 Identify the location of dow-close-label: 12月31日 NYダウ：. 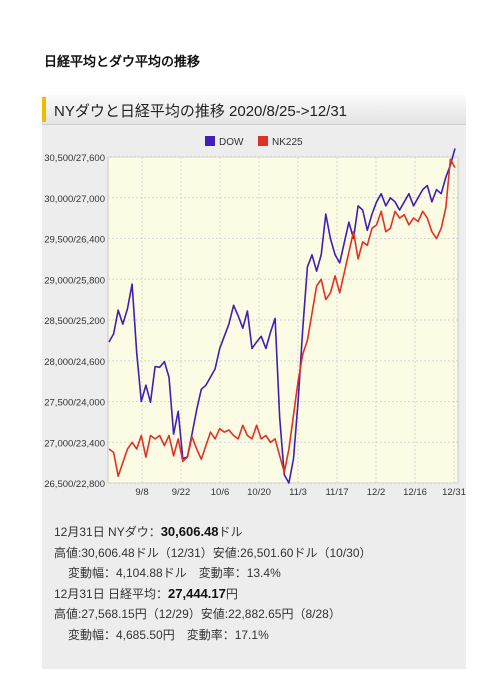
(107, 532).